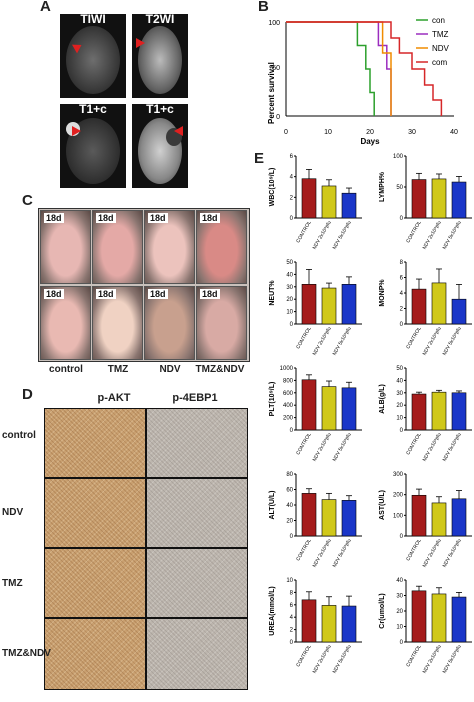 This screenshot has height=702, width=474. What do you see at coordinates (12, 583) in the screenshot?
I see `ihc-row-label: TMZ` at bounding box center [12, 583].